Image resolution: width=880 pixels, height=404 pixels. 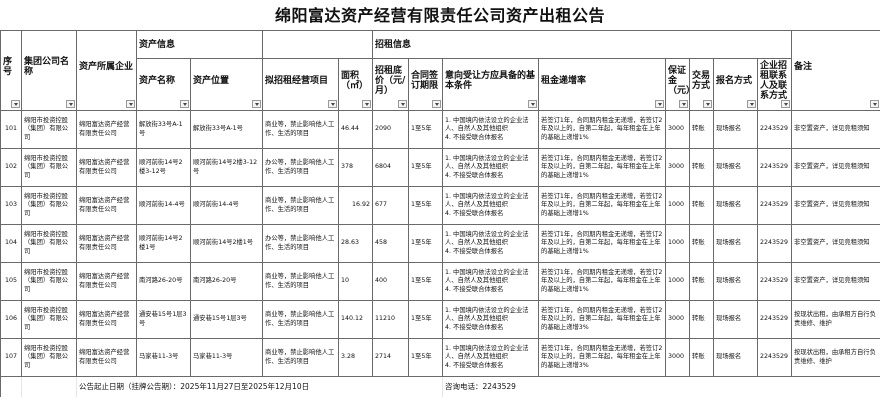 What do you see at coordinates (226, 205) in the screenshot?
I see `cell-asset-location: 顺河前街14-4号` at bounding box center [226, 205].